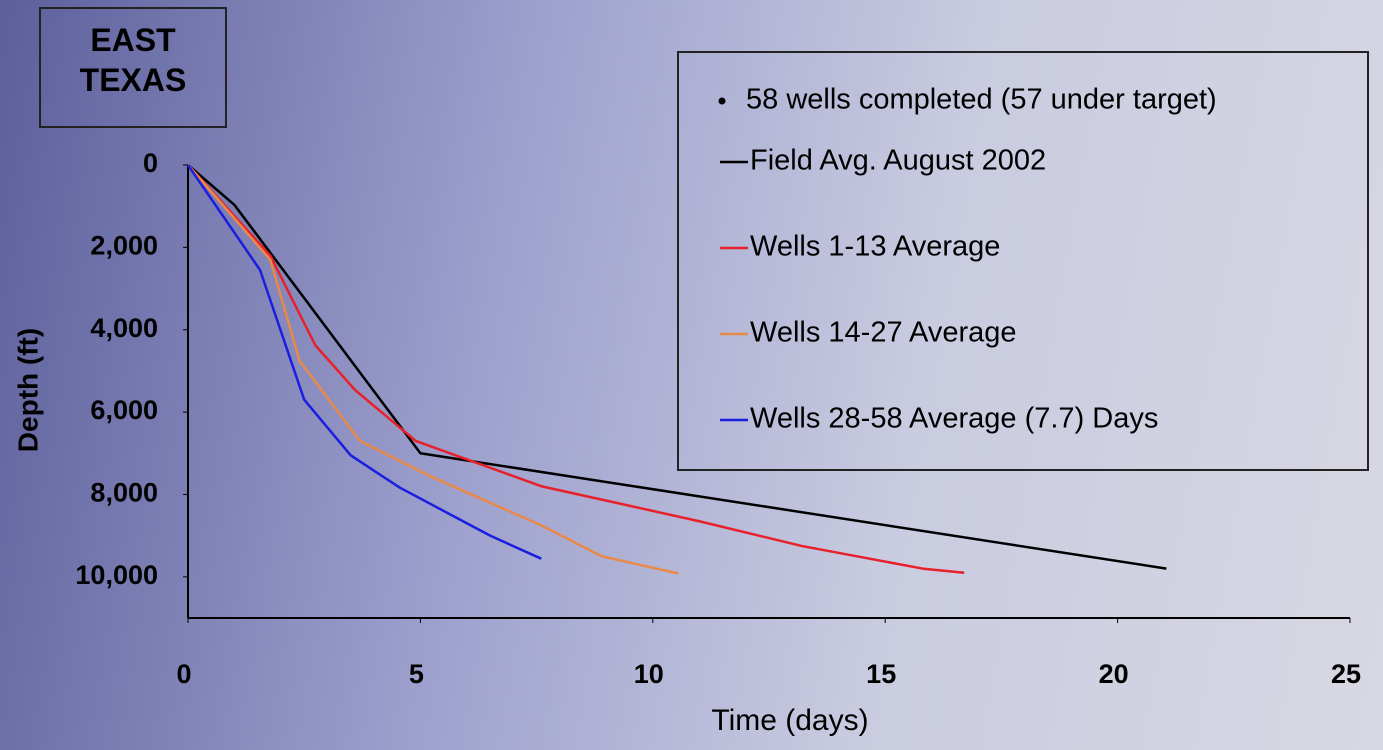 The width and height of the screenshot is (1383, 750). What do you see at coordinates (981, 100) in the screenshot?
I see `legend-note: 58 wells completed (57 under target)` at bounding box center [981, 100].